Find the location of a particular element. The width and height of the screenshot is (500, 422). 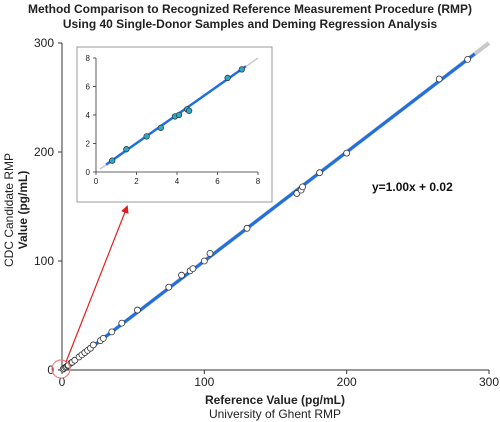

inset-frame is located at coordinates (174, 124).